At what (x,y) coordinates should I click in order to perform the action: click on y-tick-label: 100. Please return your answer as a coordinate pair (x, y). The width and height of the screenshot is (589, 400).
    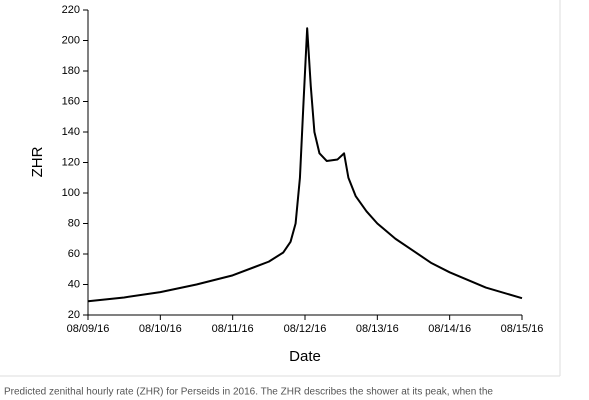
    Looking at the image, I should click on (71, 193).